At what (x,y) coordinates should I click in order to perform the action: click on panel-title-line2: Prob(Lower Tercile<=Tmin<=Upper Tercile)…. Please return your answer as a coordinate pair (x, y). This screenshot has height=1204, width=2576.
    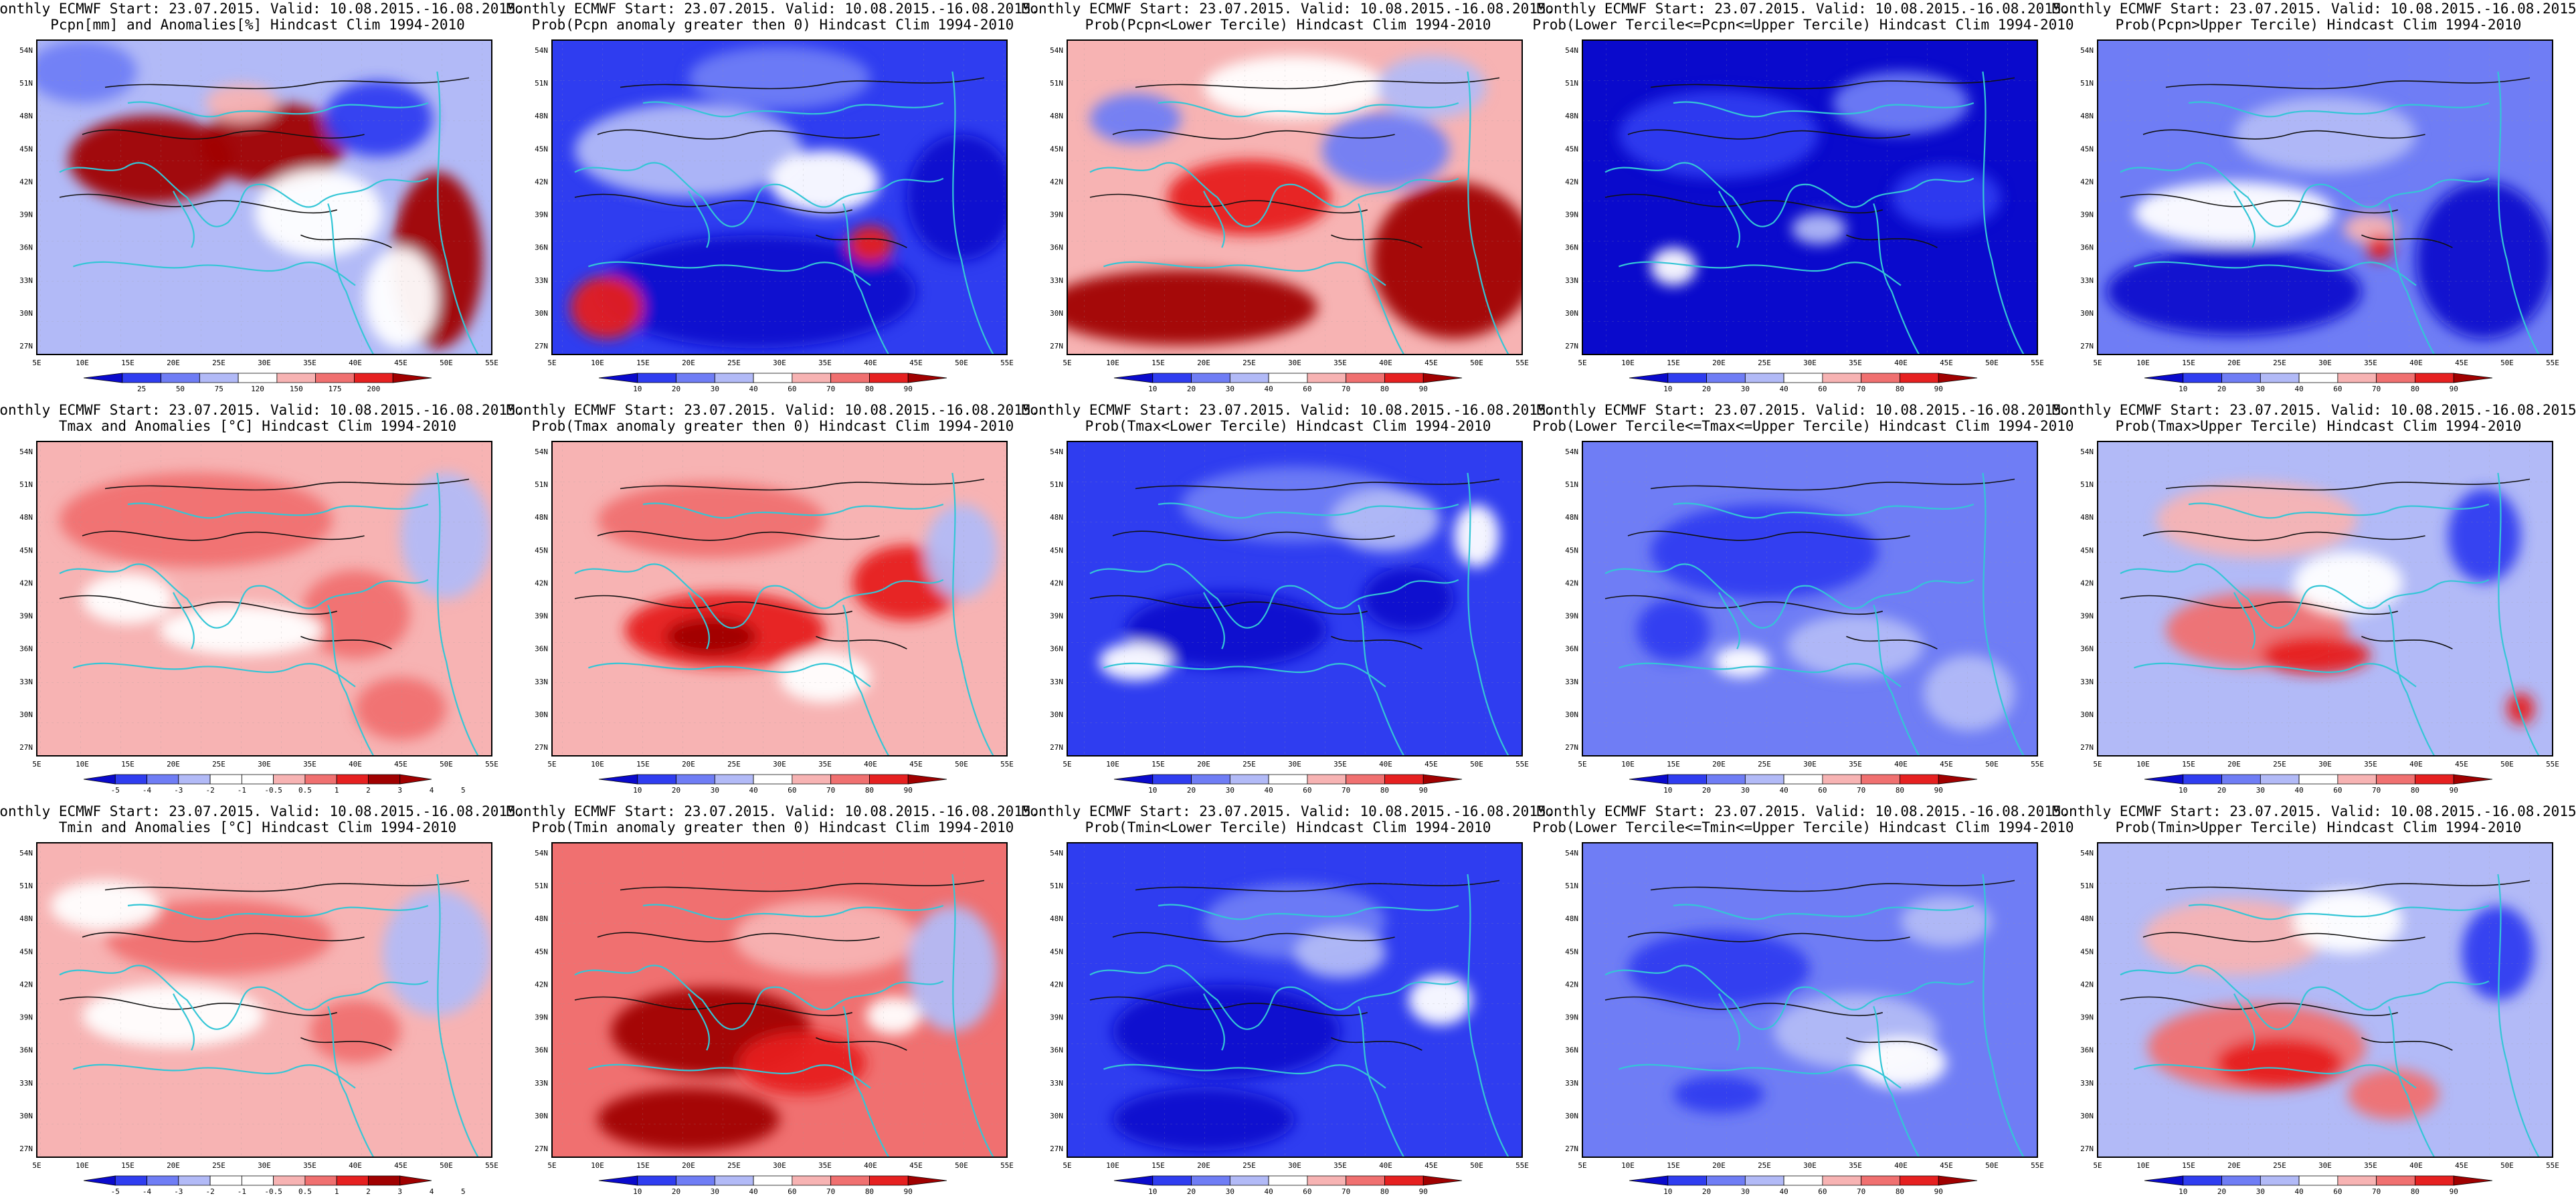
    Looking at the image, I should click on (1803, 827).